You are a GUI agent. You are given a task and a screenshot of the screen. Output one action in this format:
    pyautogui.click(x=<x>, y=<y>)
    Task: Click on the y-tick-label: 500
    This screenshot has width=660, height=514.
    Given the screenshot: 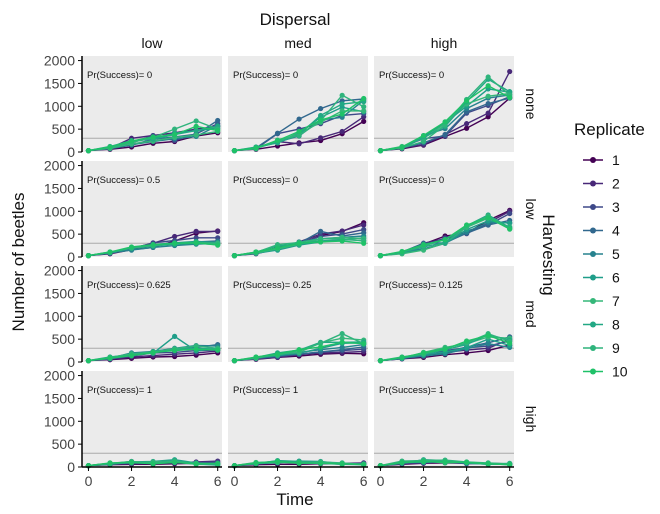 What is the action you would take?
    pyautogui.click(x=64, y=339)
    